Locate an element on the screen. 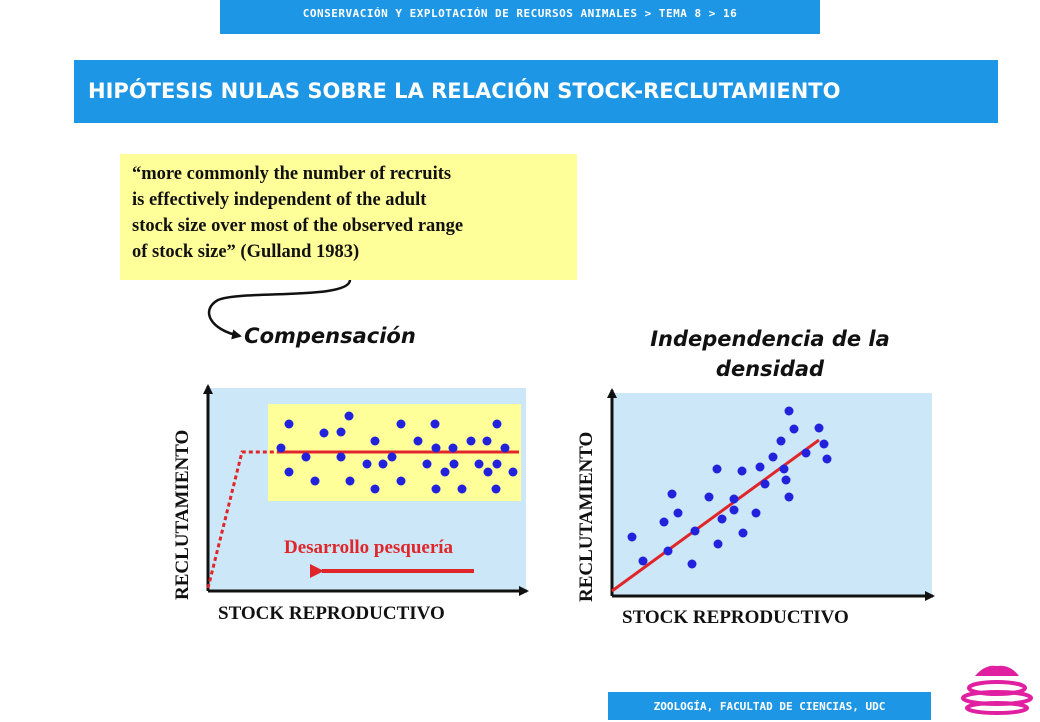  left-y-label: RECLUTAMIENTO is located at coordinates (182, 515).